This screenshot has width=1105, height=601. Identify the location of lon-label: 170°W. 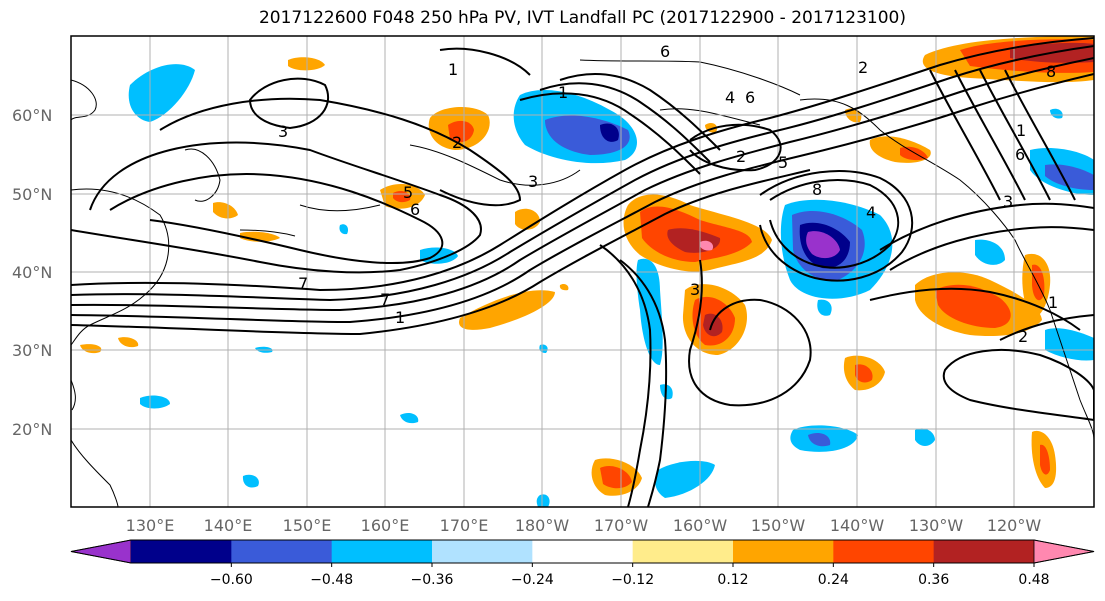
(621, 525).